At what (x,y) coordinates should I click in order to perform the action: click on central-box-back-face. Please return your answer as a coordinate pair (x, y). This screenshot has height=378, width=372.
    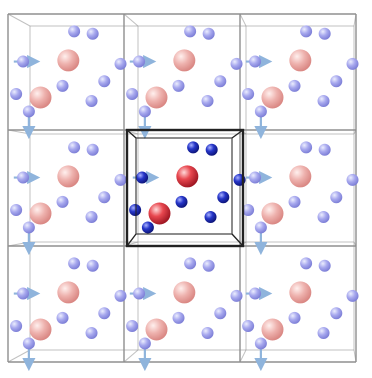
    Looking at the image, I should click on (184, 186).